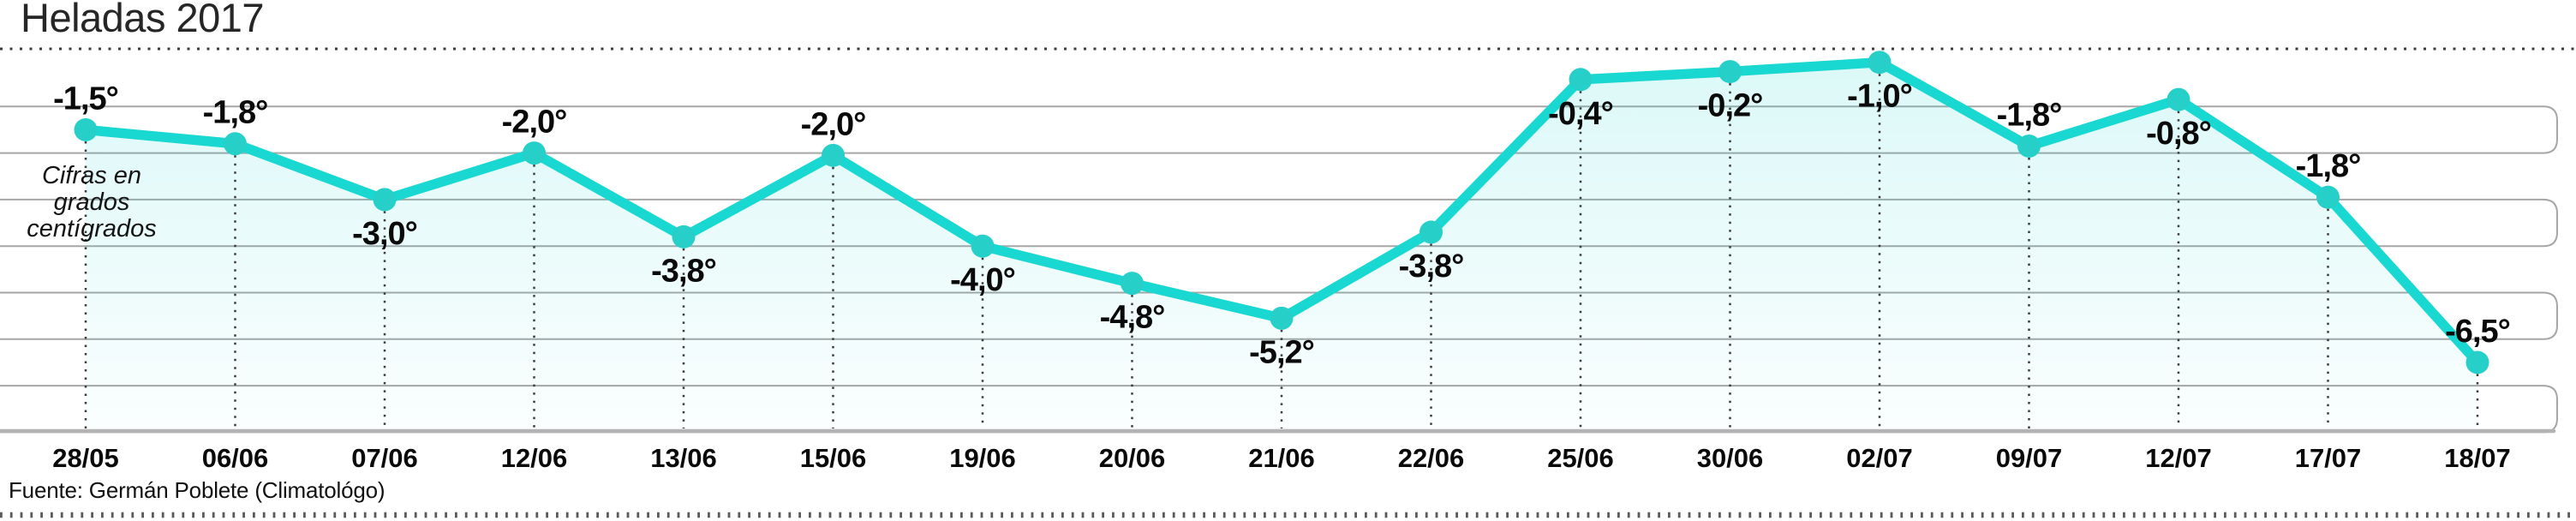  What do you see at coordinates (385, 458) in the screenshot?
I see `x-axis-date-label: 07/06` at bounding box center [385, 458].